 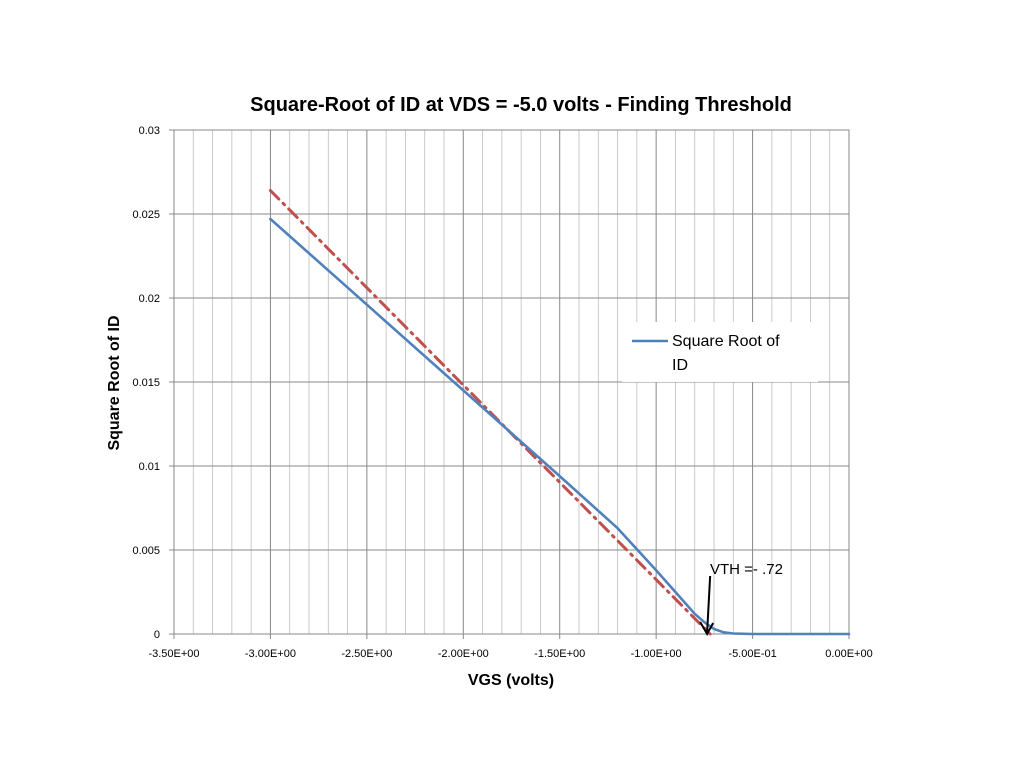 What do you see at coordinates (752, 654) in the screenshot?
I see `x-tick-label: -5.00E-01` at bounding box center [752, 654].